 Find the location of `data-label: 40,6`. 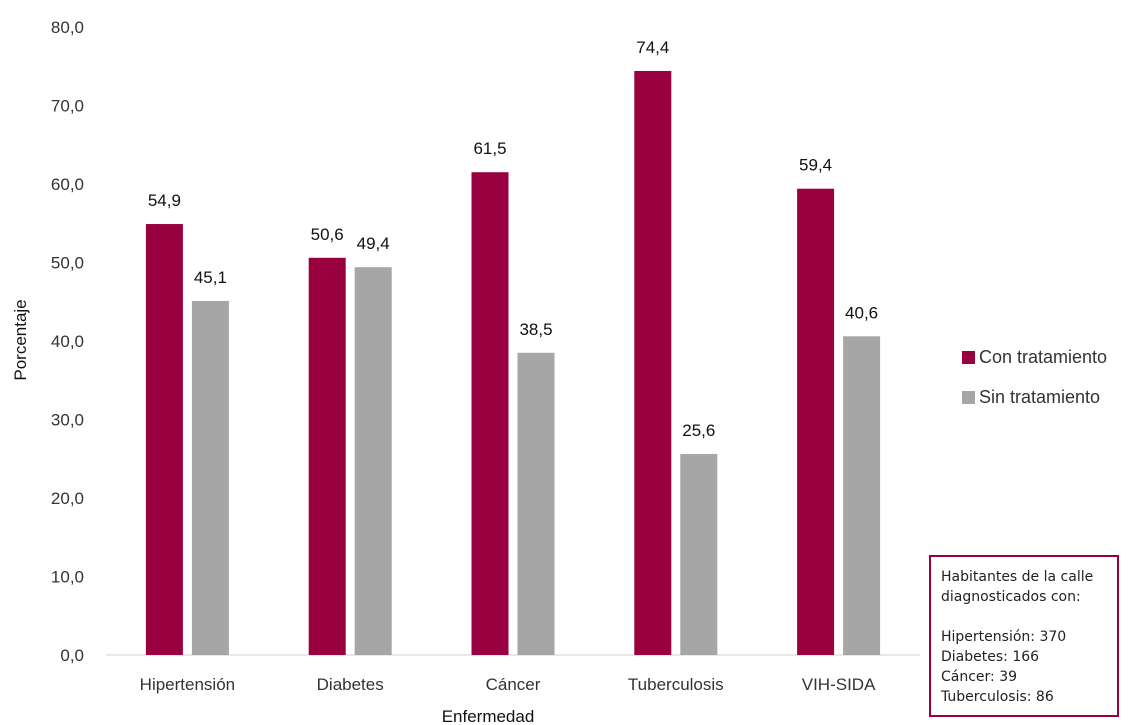

data-label: 40,6 is located at coordinates (861, 312).